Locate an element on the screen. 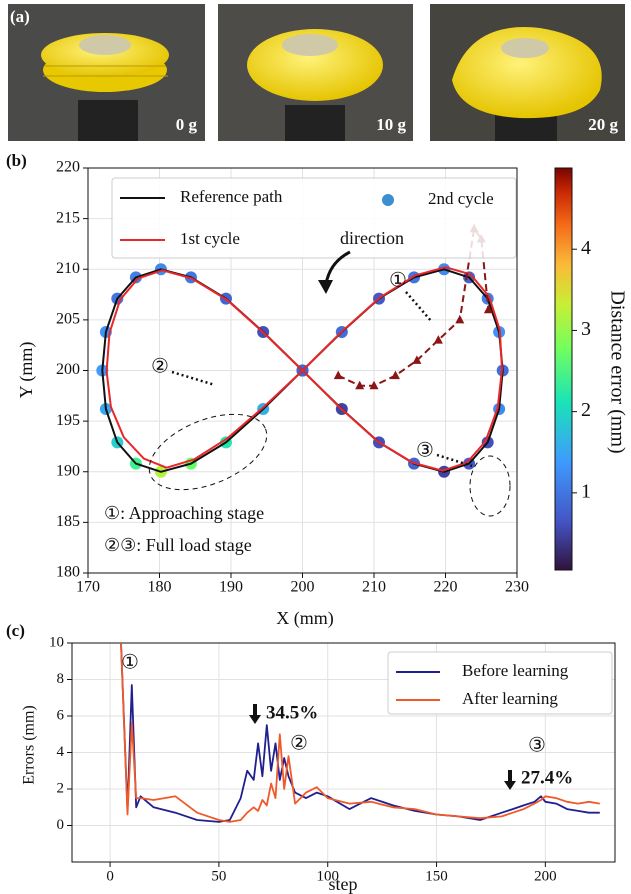 Image resolution: width=631 pixels, height=894 pixels. x-tick-label: 220 is located at coordinates (446, 587).